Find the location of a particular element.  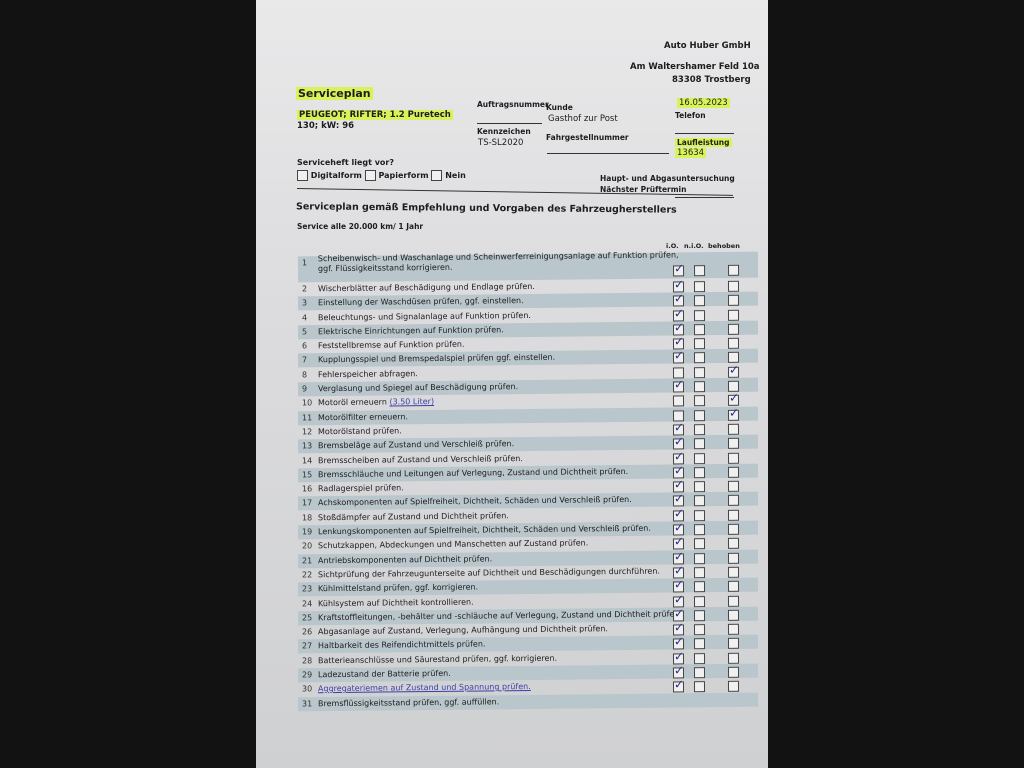

company-name: Auto Huber GmbH is located at coordinates (707, 46).